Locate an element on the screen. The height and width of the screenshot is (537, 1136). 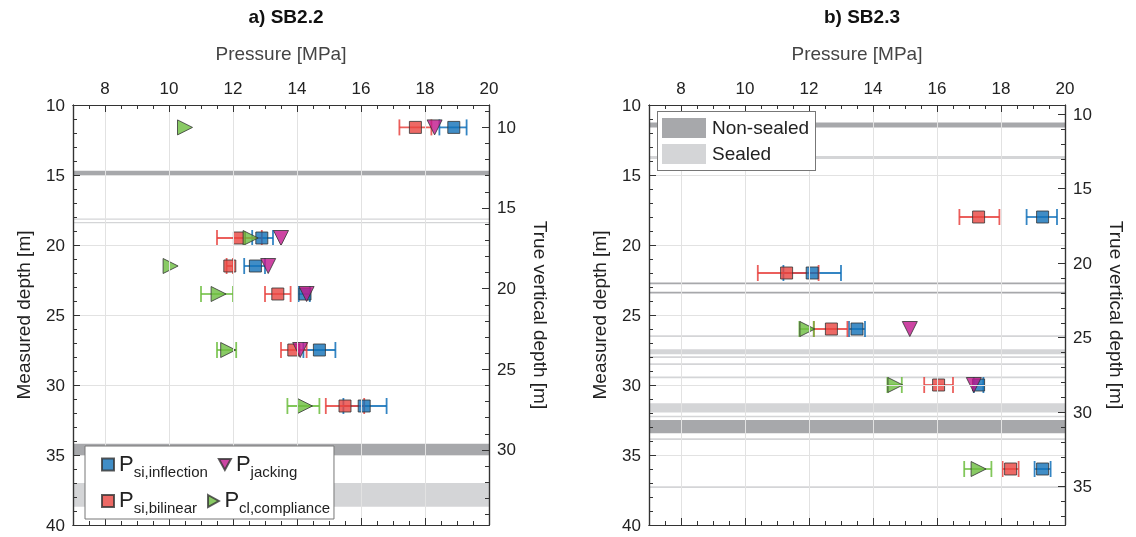
band-label: Non-sealed is located at coordinates (761, 128).